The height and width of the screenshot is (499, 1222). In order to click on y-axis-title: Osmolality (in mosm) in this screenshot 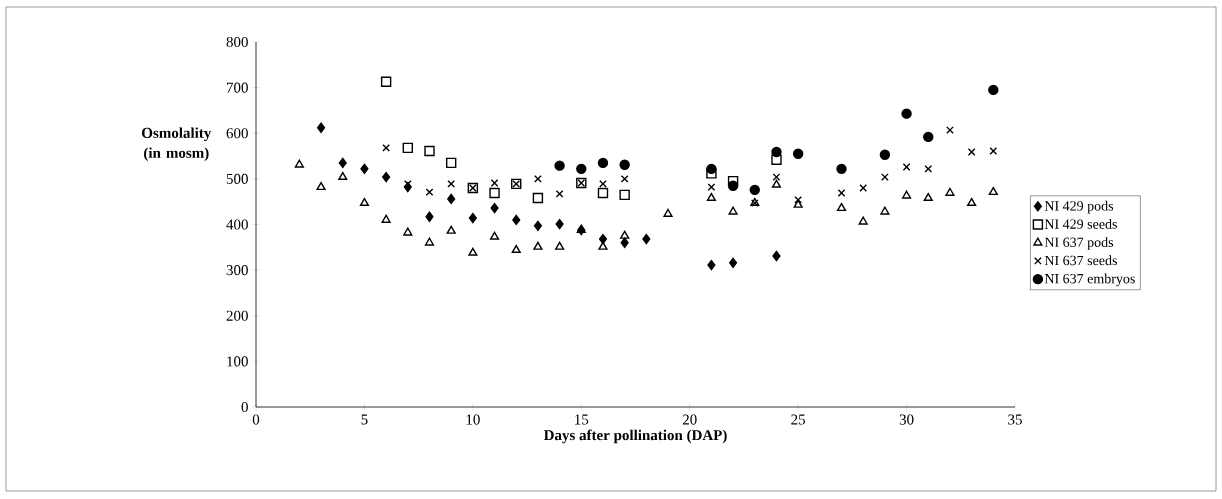, I will do `click(177, 144)`.